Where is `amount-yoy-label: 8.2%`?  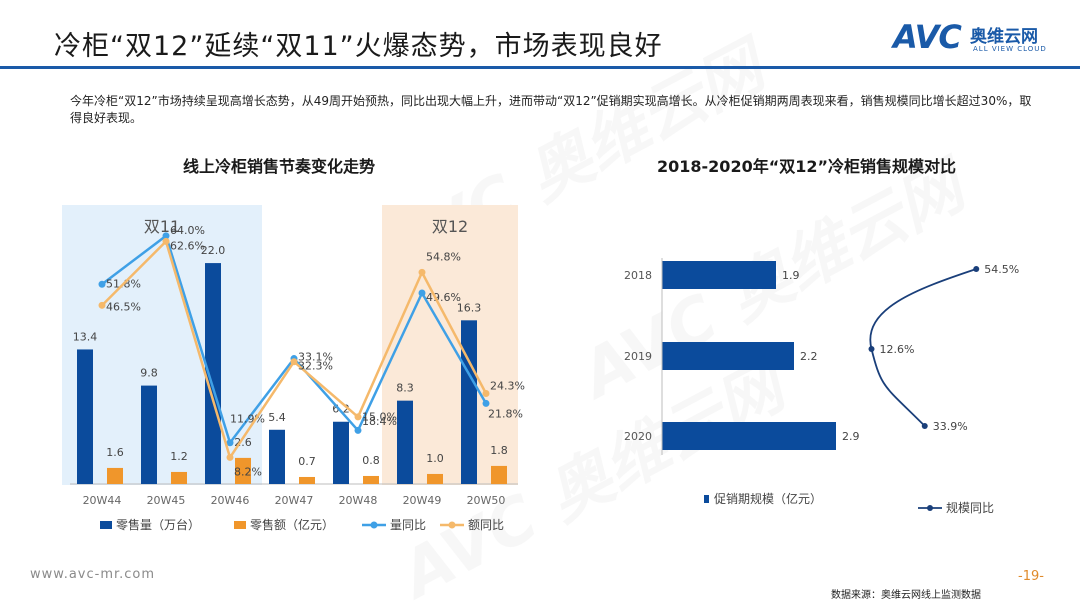 amount-yoy-label: 8.2% is located at coordinates (248, 471).